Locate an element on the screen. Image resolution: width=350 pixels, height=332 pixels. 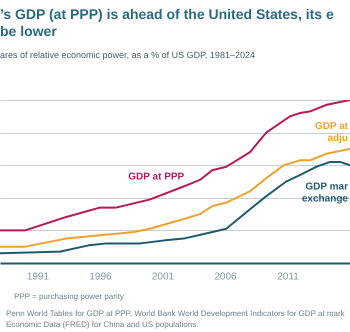
x-tick-label: 1996 is located at coordinates (100, 277).